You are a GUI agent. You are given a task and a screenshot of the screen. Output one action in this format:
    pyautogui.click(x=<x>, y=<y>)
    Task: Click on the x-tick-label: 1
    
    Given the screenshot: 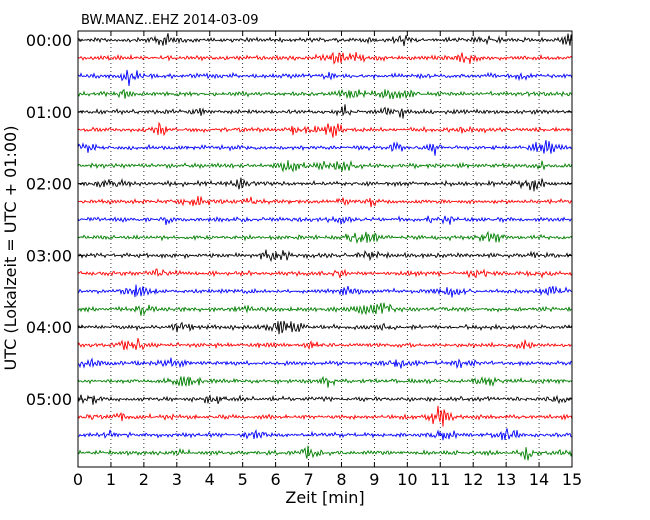 What is the action you would take?
    pyautogui.click(x=111, y=479)
    